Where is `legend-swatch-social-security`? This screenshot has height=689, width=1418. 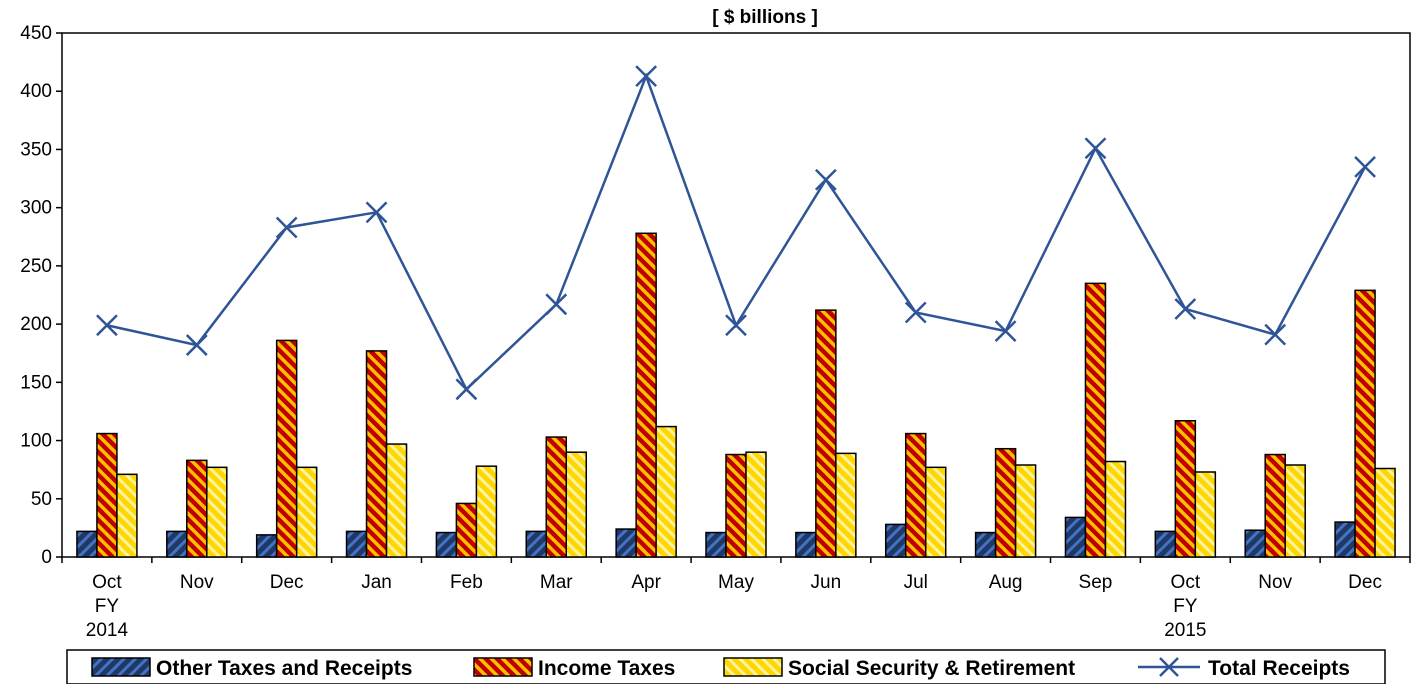
legend-swatch-social-security is located at coordinates (753, 667).